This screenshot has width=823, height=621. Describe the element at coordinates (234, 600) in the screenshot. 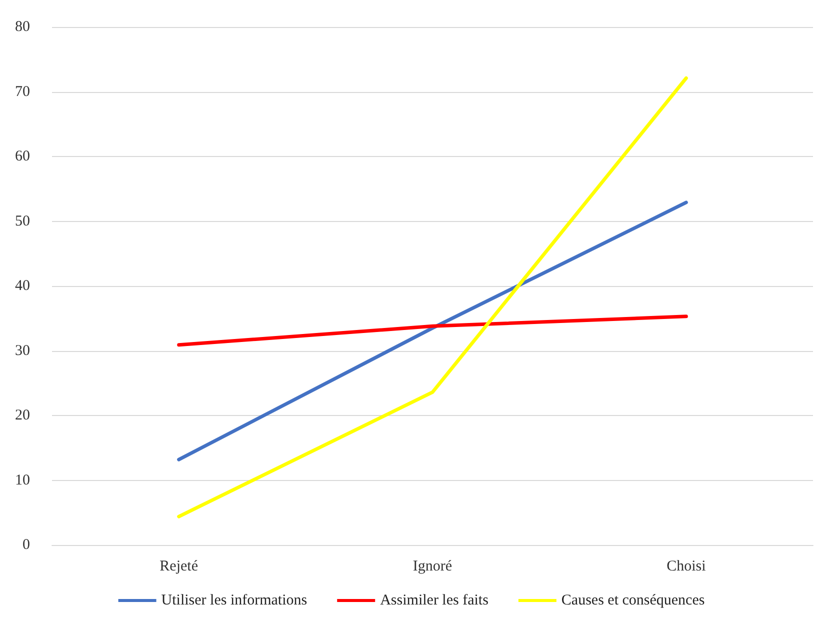

I see `legend-label: Utiliser les informations` at that location.